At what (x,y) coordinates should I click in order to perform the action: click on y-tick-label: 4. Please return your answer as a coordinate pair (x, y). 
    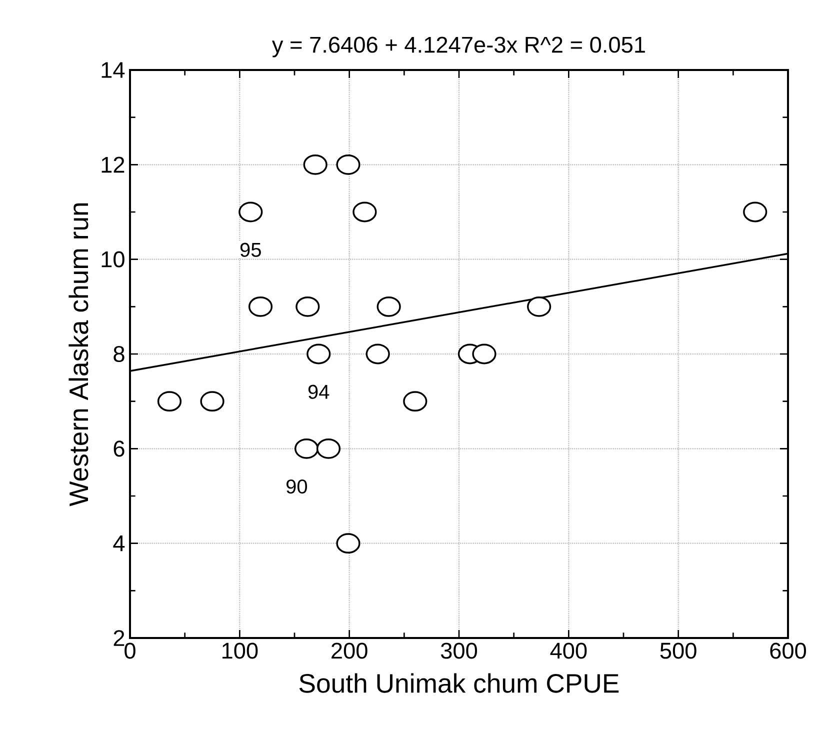
    Looking at the image, I should click on (119, 544).